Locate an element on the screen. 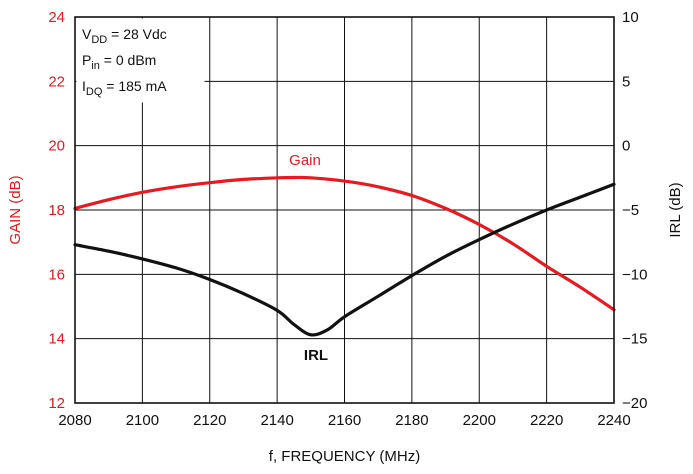 The height and width of the screenshot is (474, 693). x-tick-label: 2160 is located at coordinates (344, 420).